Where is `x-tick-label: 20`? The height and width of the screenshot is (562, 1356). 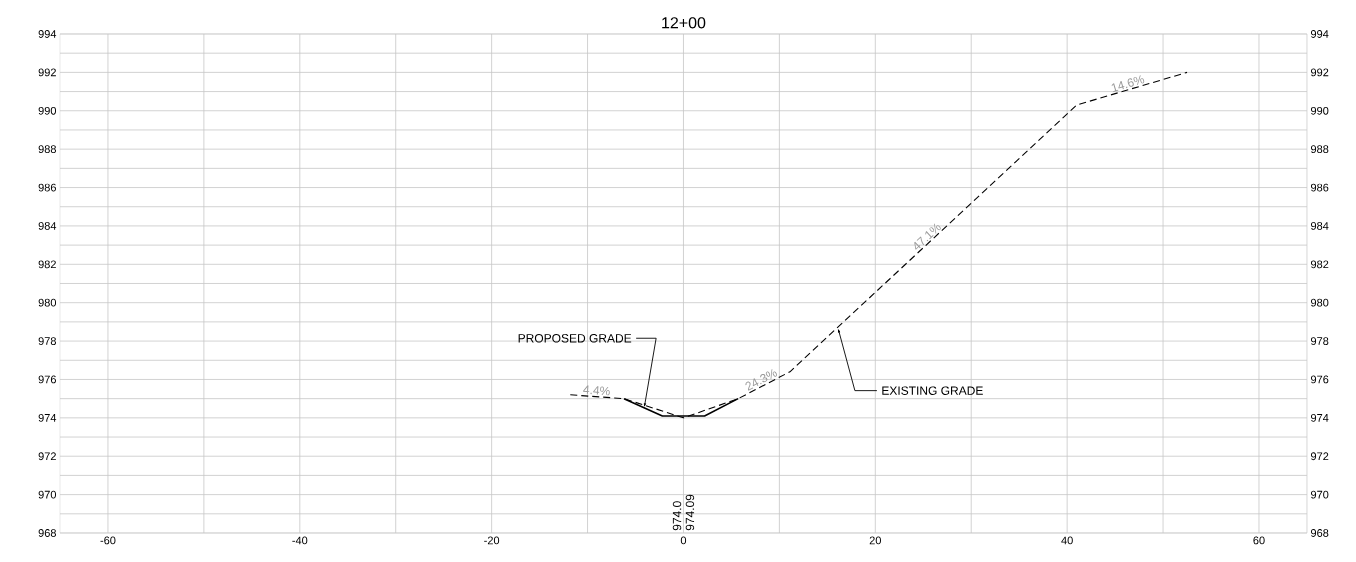
x-tick-label: 20 is located at coordinates (875, 540).